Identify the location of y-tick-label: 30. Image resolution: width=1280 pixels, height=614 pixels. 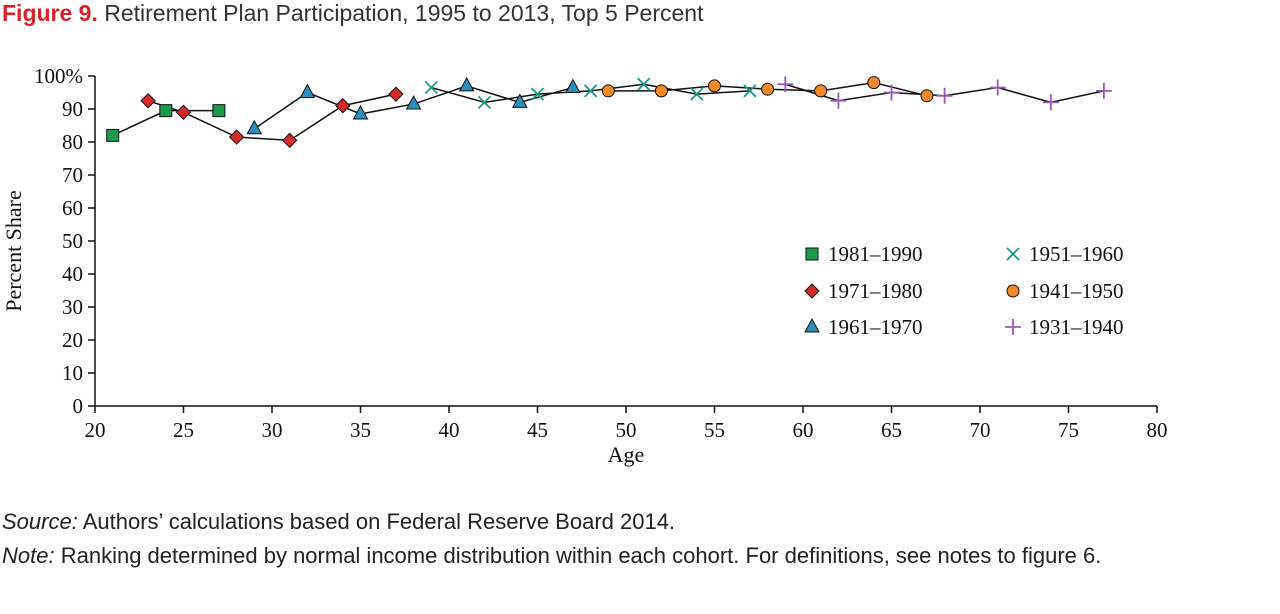
(72, 307).